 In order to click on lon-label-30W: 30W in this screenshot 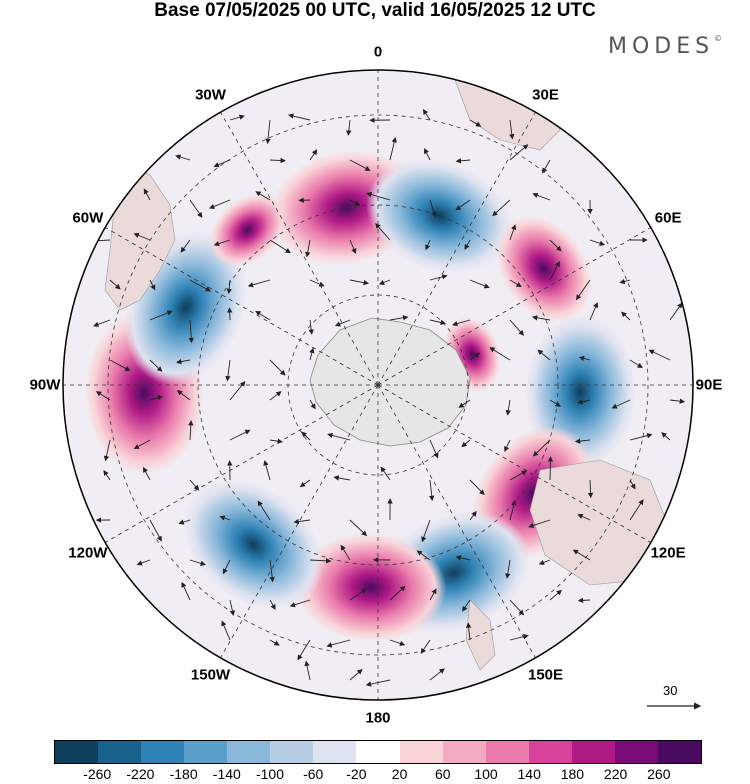, I will do `click(210, 94)`.